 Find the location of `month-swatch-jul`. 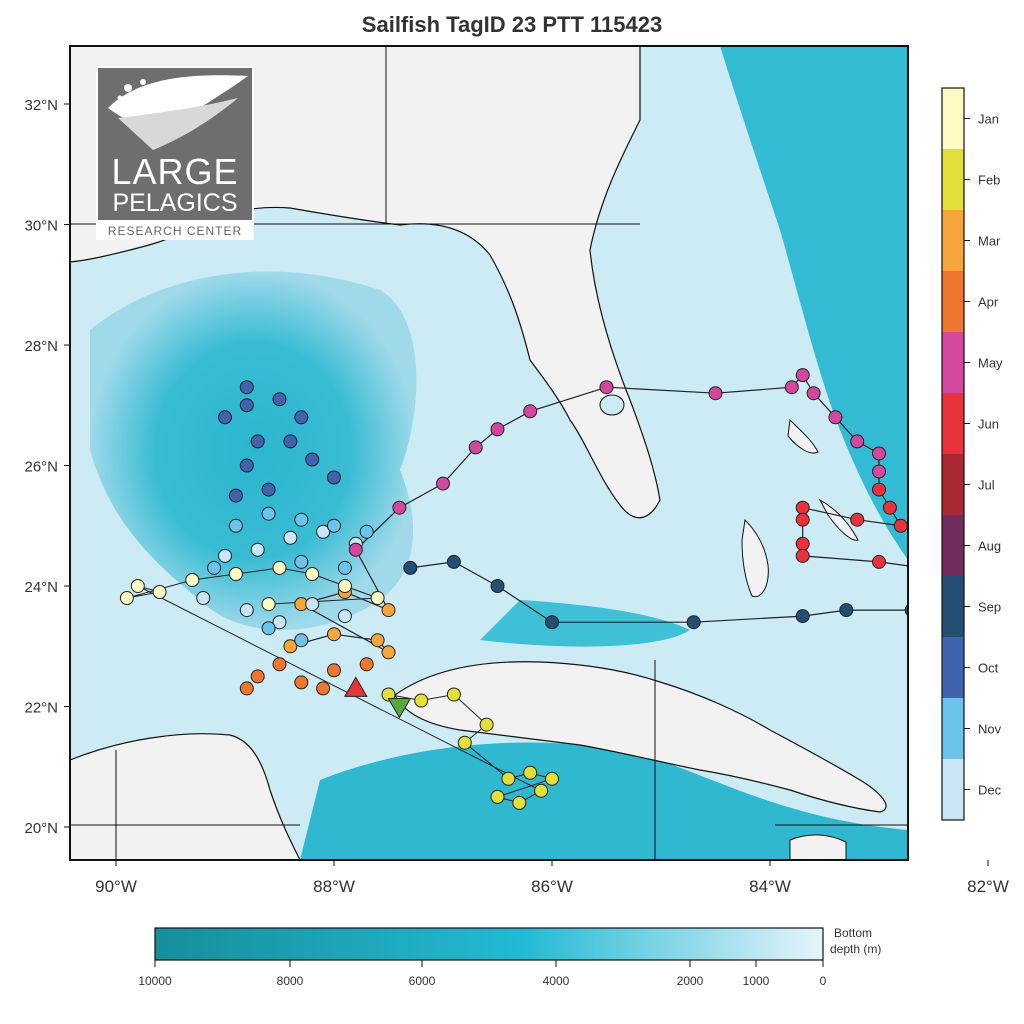

month-swatch-jul is located at coordinates (953, 484).